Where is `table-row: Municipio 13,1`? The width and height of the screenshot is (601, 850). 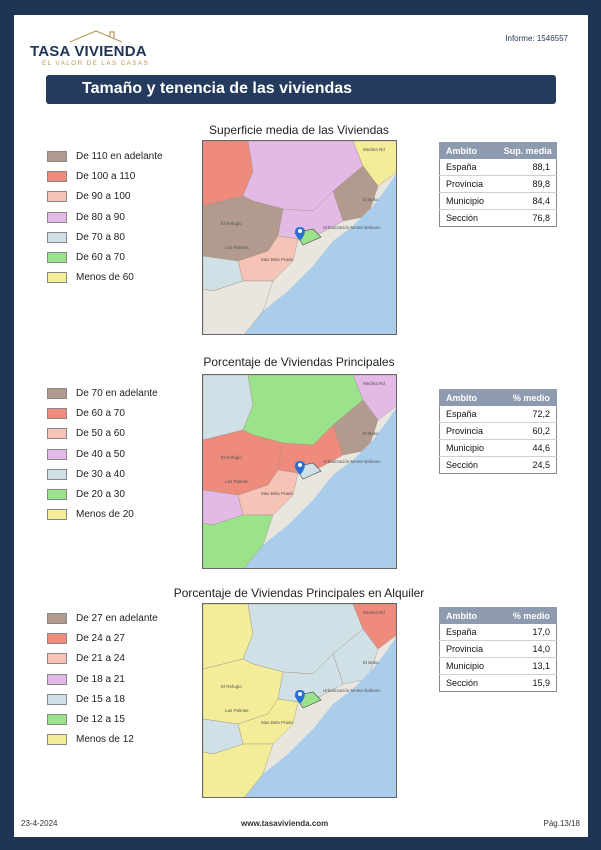 table-row: Municipio 13,1 is located at coordinates (498, 666).